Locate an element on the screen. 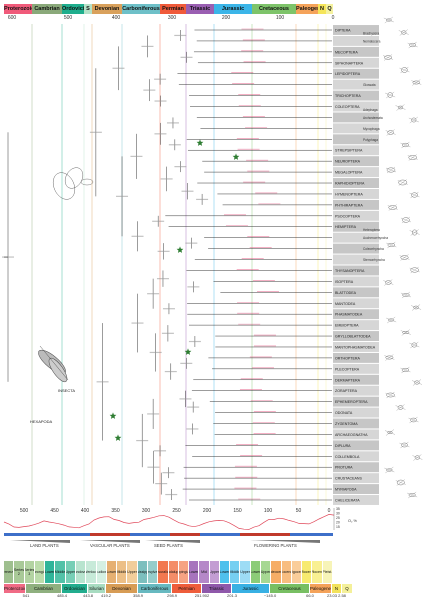 The image size is (430, 600). period-paleogene: Paleogene is located at coordinates (307, 9).